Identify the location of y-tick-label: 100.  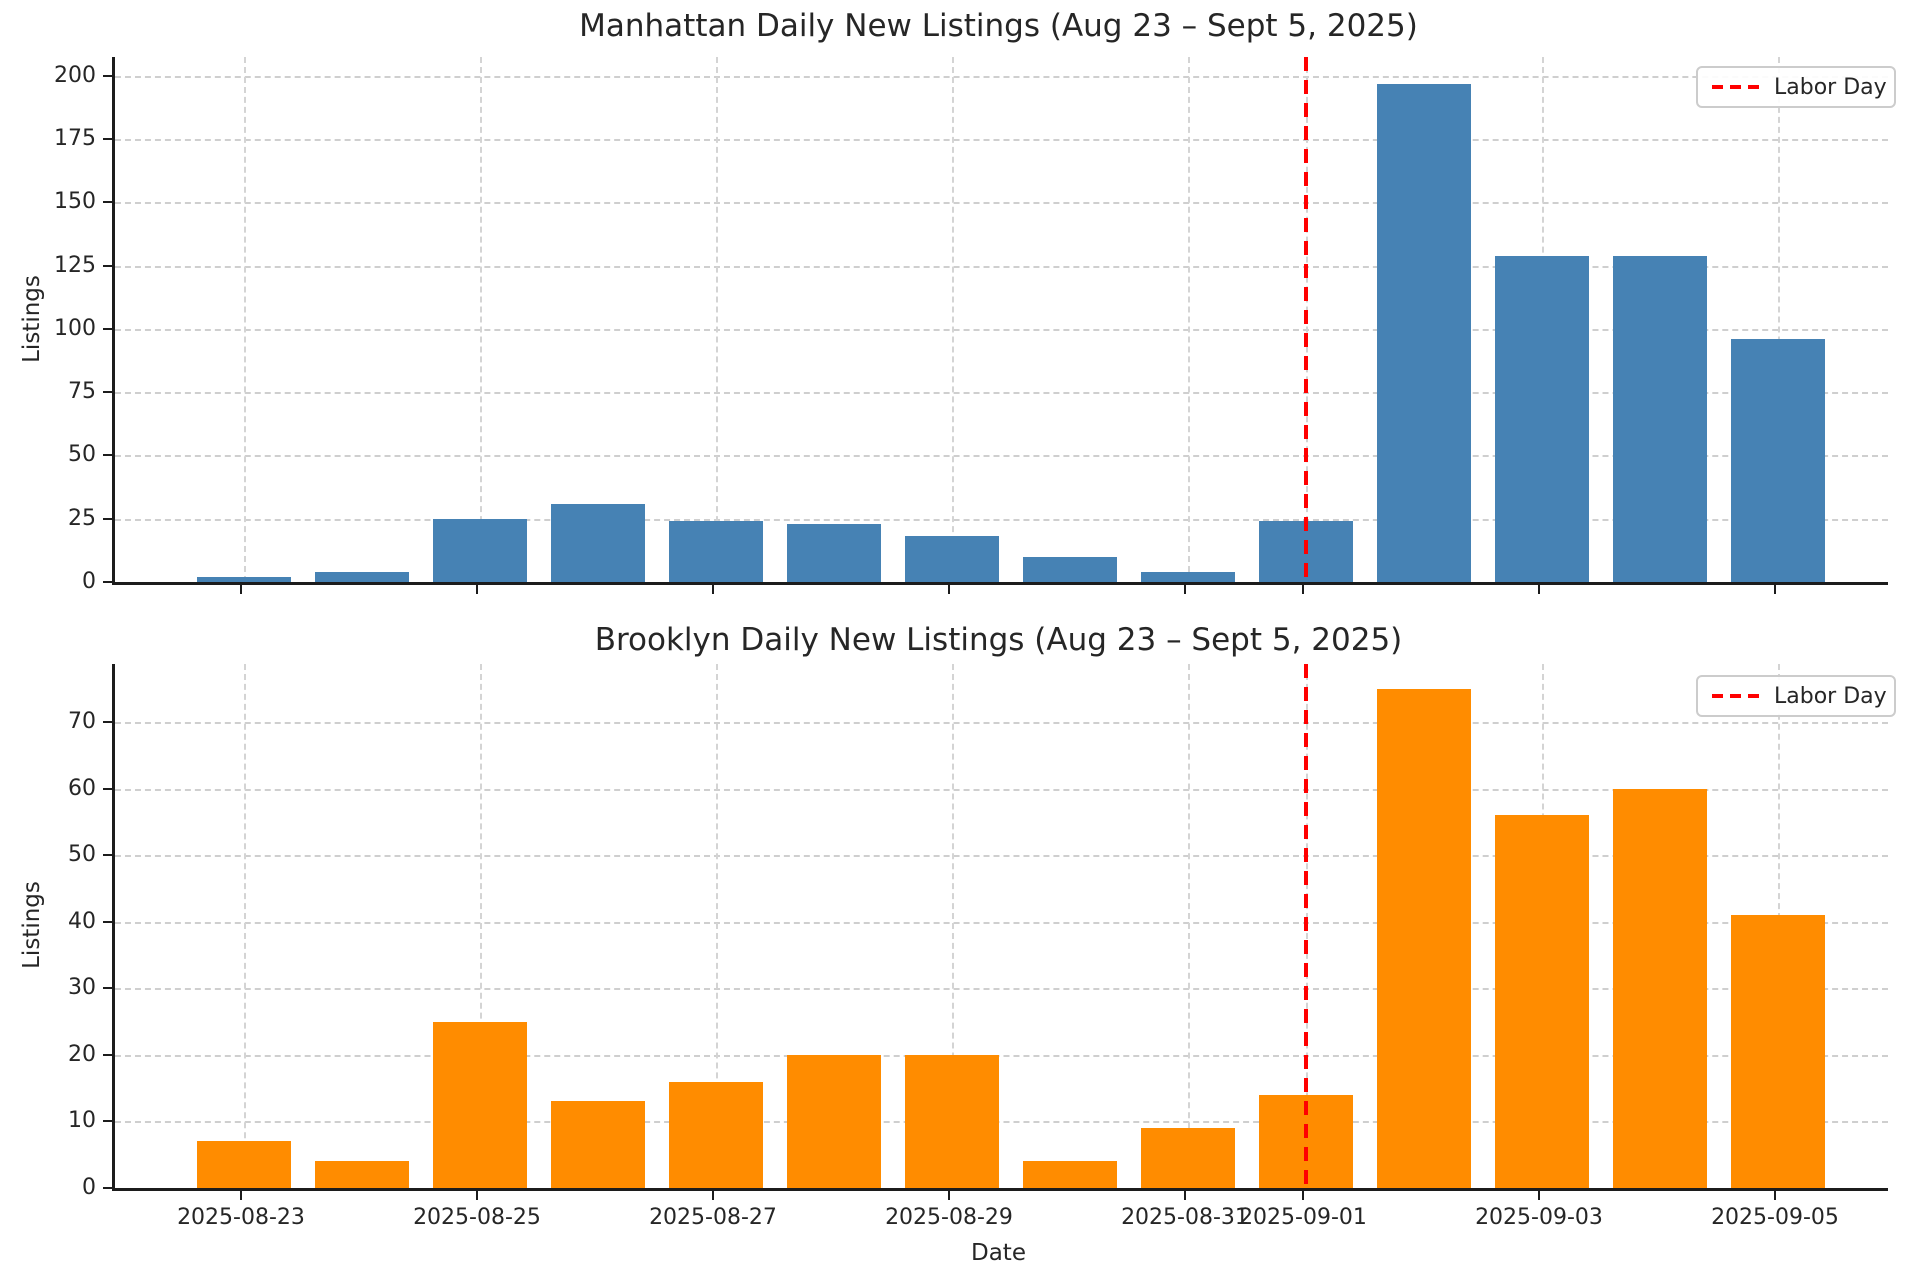
(75, 328).